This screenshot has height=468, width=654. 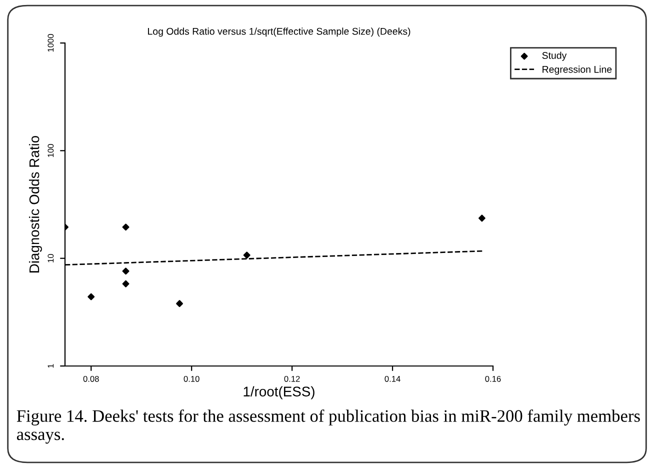 I want to click on y-axis-title: Diagnostic Odds Ratio, so click(x=35, y=204).